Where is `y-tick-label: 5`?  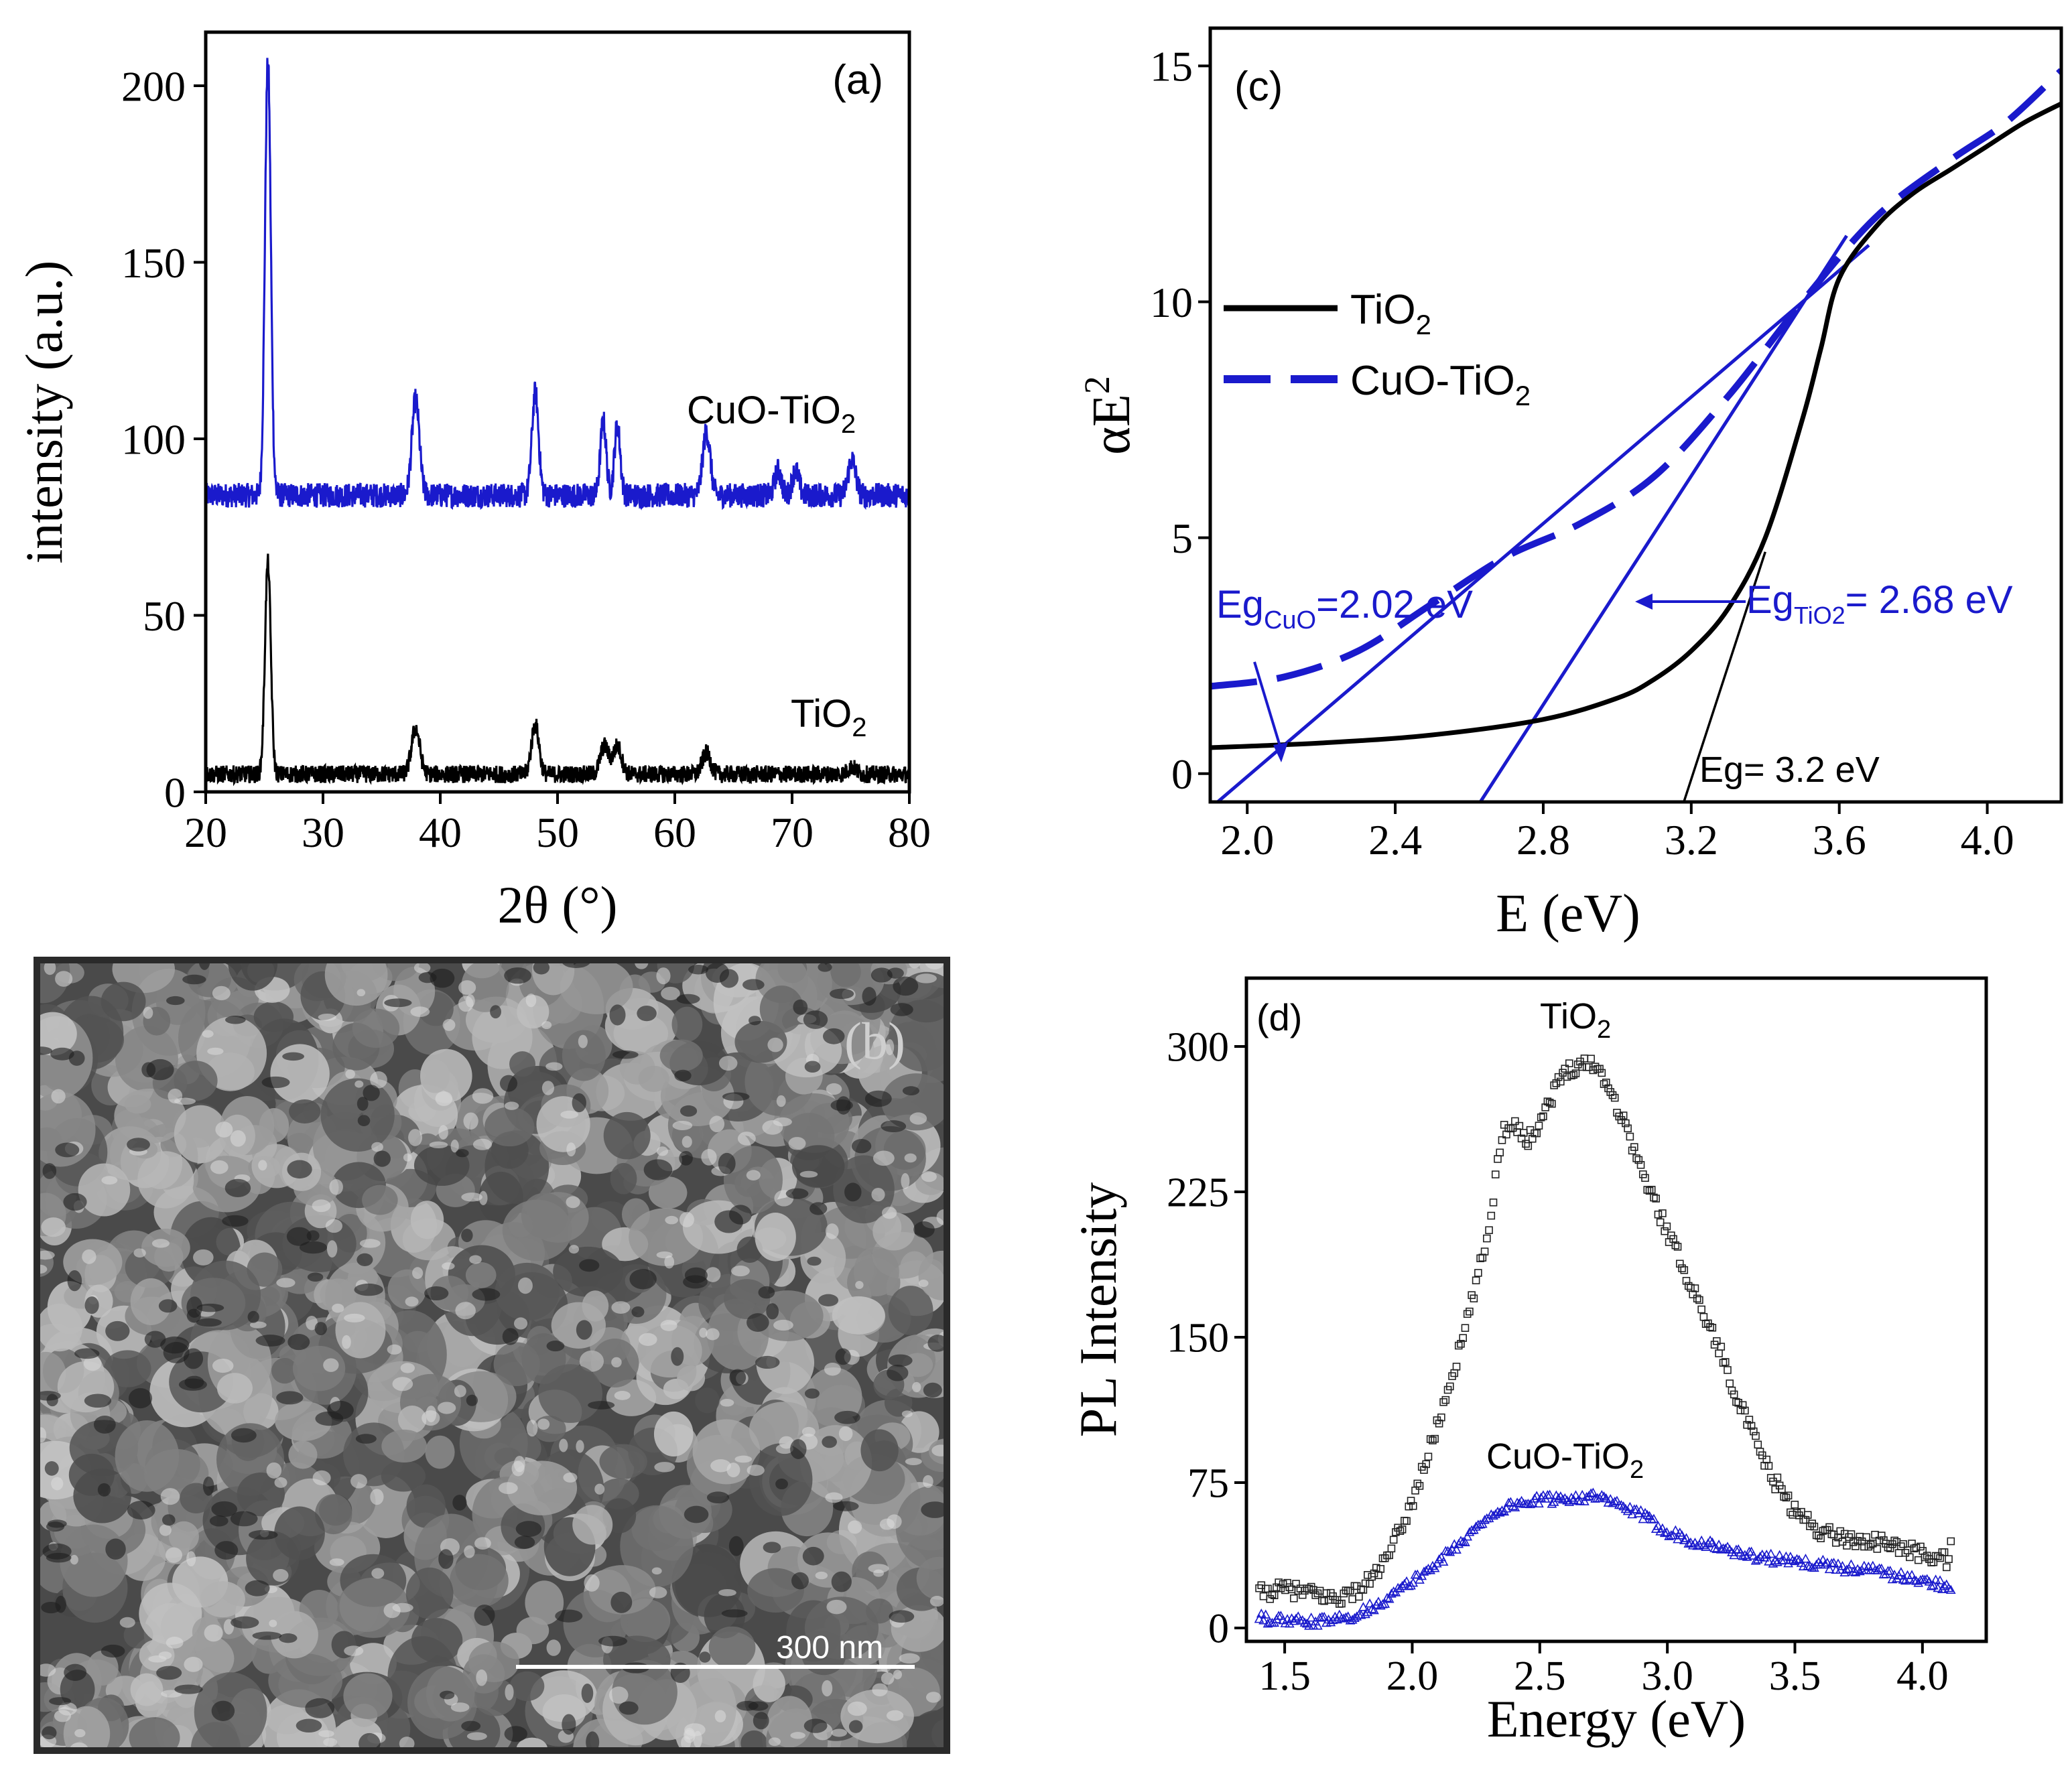
y-tick-label: 5 is located at coordinates (1182, 538).